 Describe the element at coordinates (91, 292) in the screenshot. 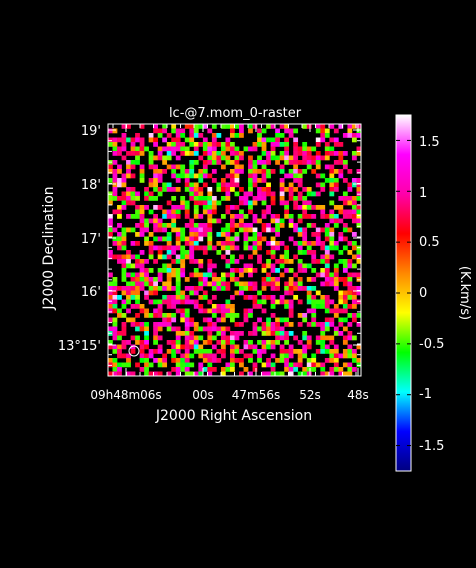

I see `y-tick-label: 16'` at that location.